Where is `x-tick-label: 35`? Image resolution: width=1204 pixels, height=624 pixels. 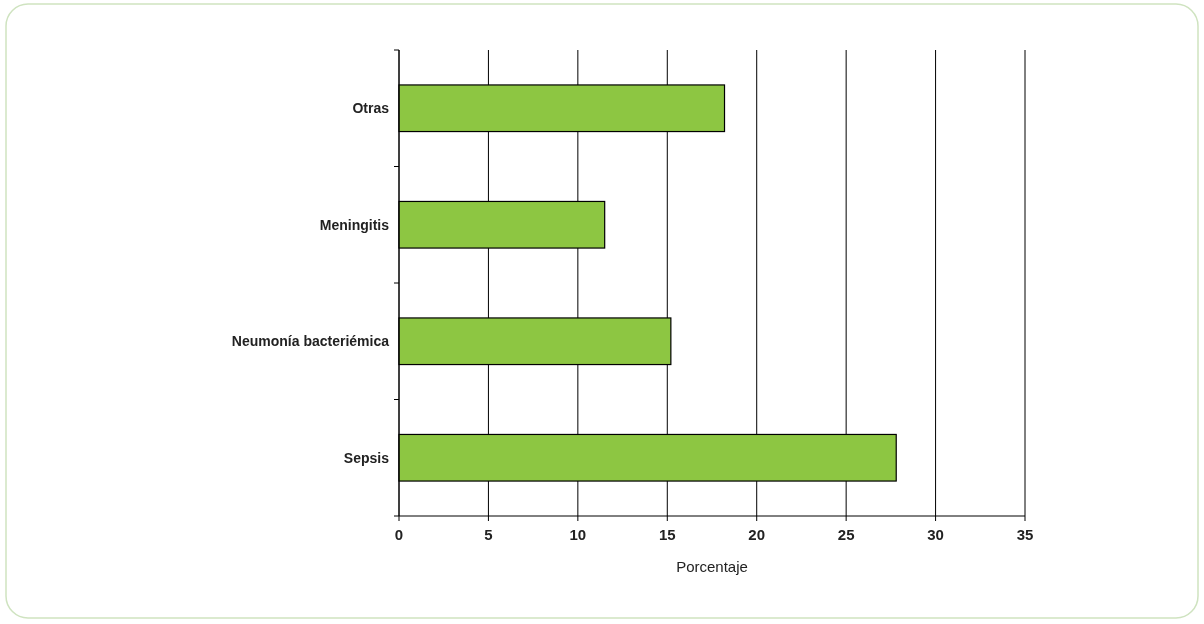 x-tick-label: 35 is located at coordinates (1025, 534).